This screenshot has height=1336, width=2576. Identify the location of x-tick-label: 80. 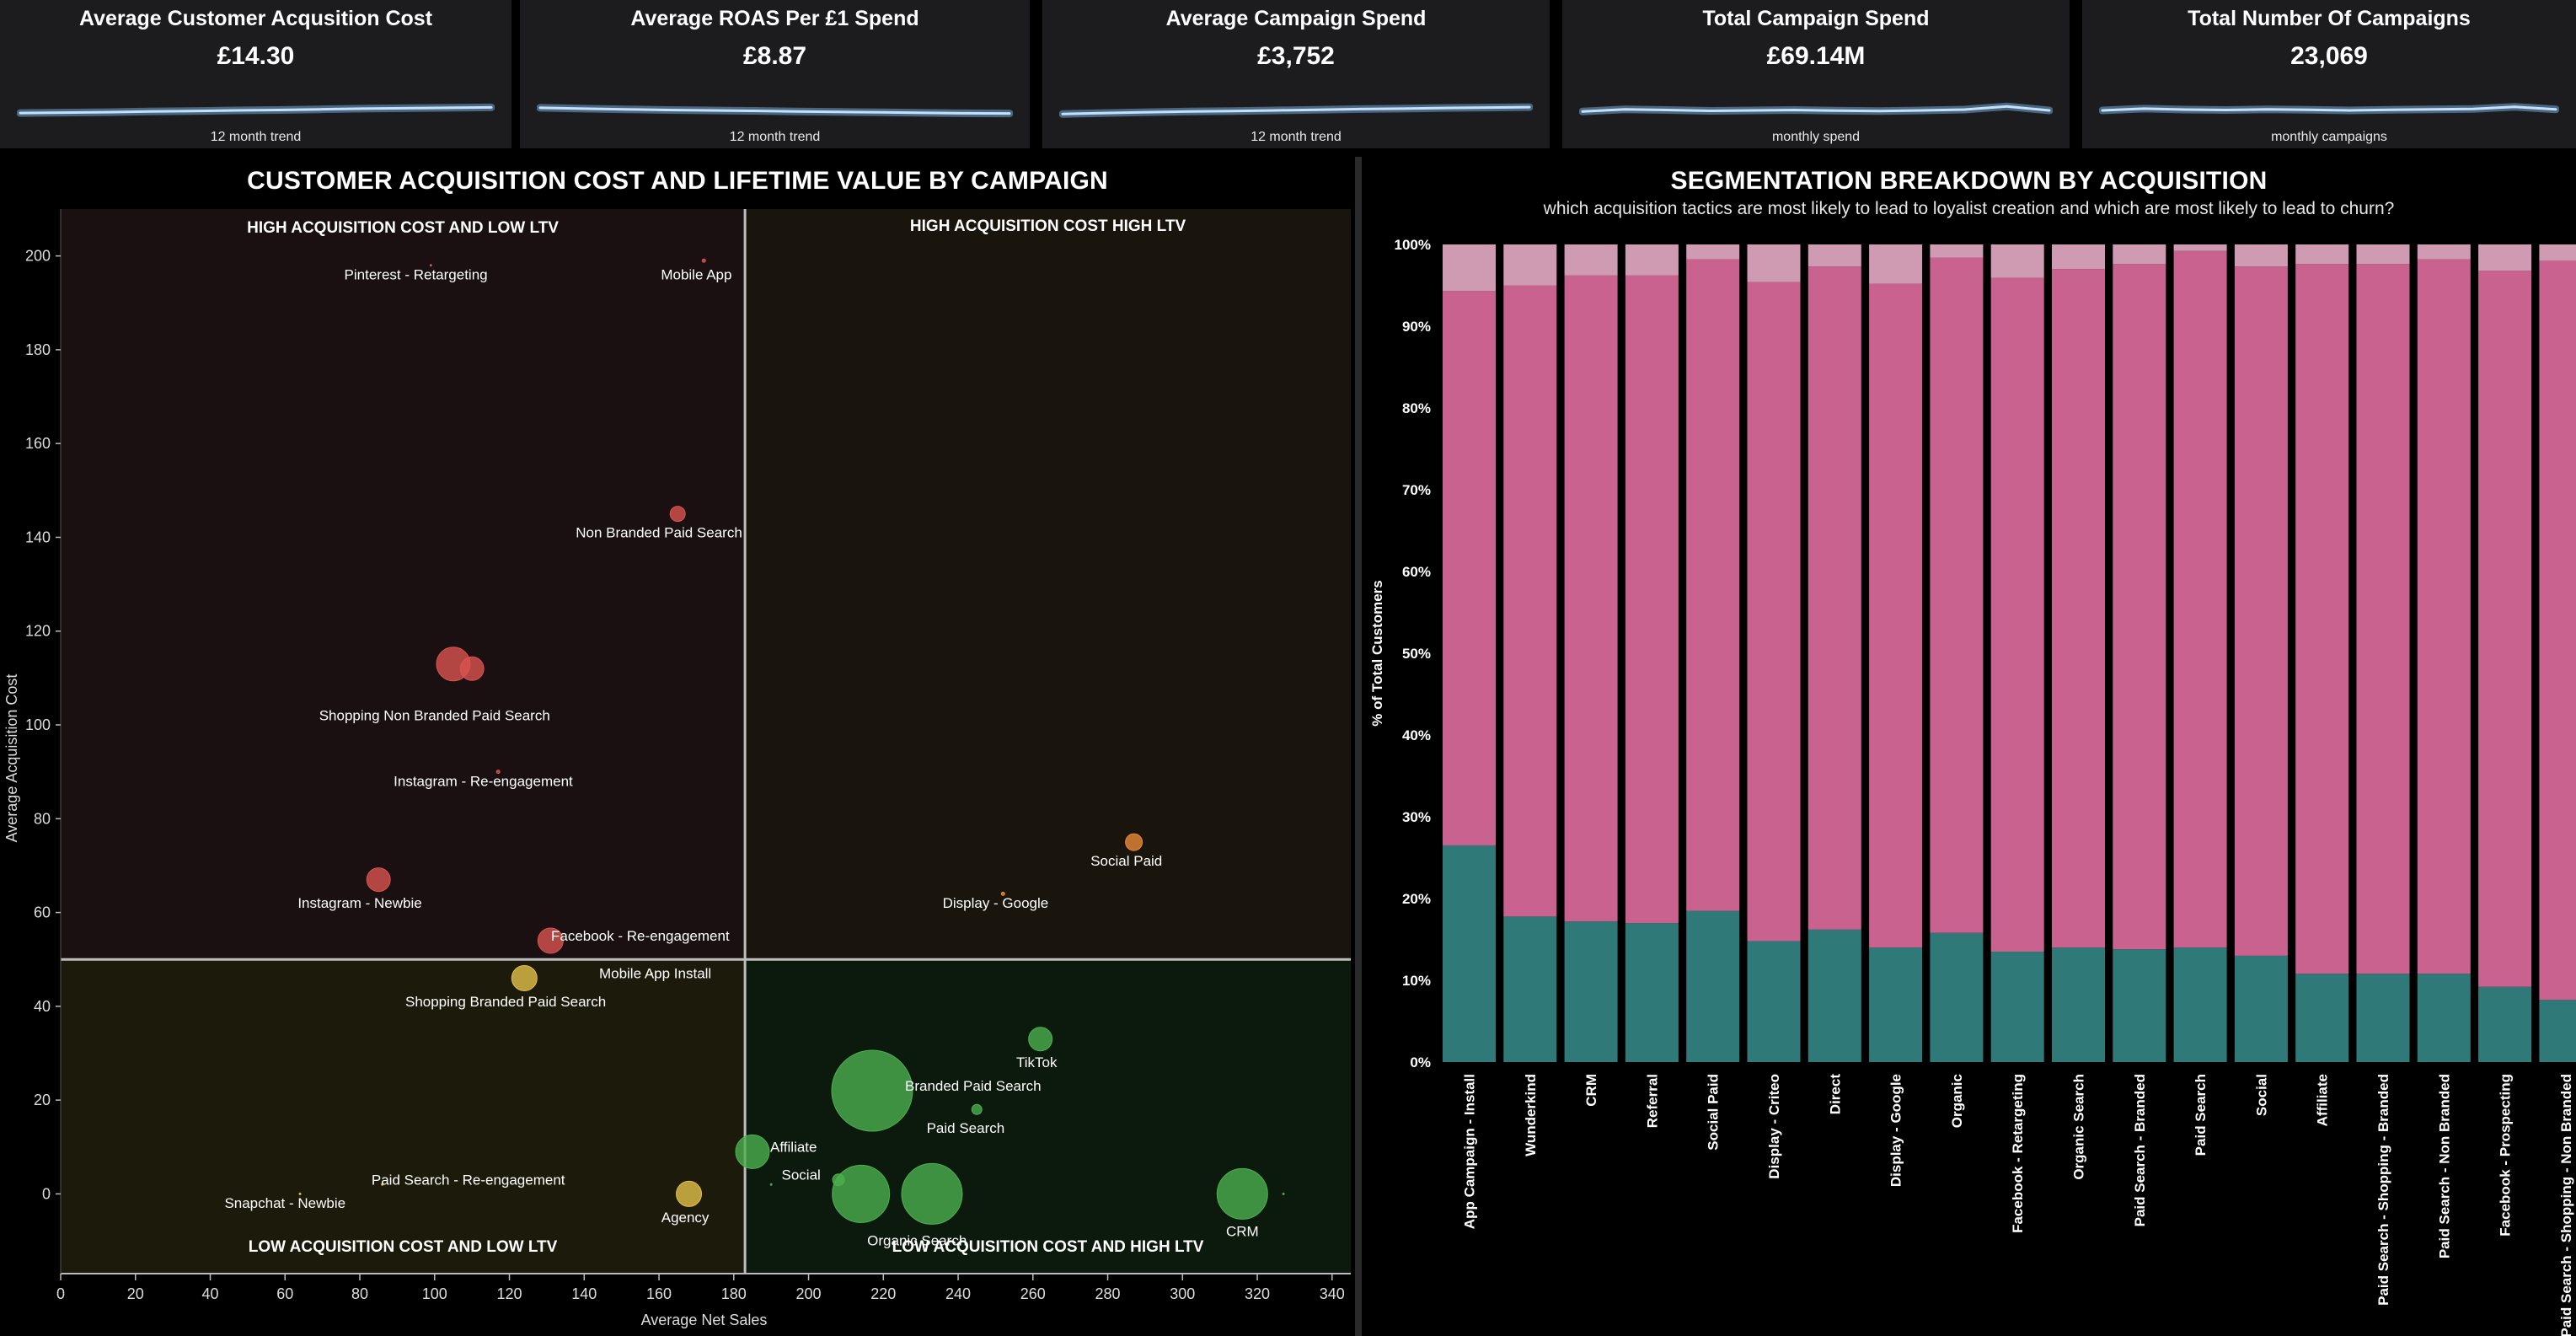
(359, 1293).